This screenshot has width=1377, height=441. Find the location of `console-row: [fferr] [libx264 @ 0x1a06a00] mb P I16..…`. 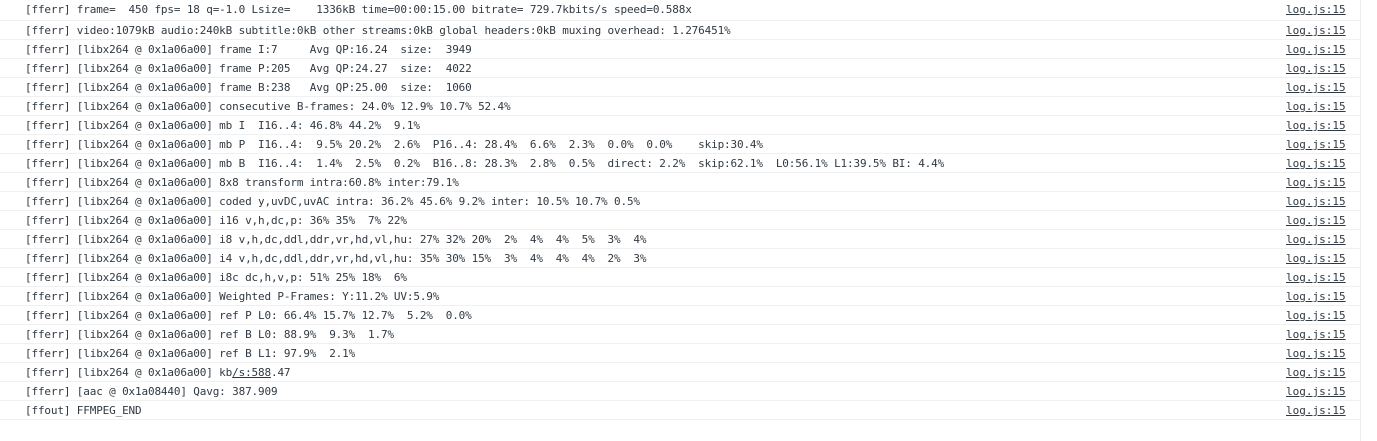

console-row: [fferr] [libx264 @ 0x1a06a00] mb P I16..… is located at coordinates (680, 144).